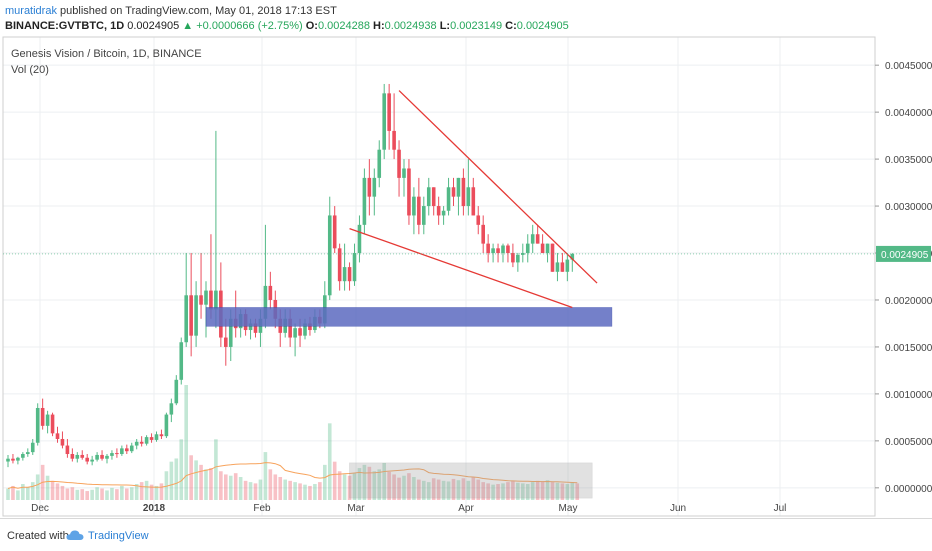 This screenshot has width=932, height=551. I want to click on x-tick-label: Apr, so click(466, 508).